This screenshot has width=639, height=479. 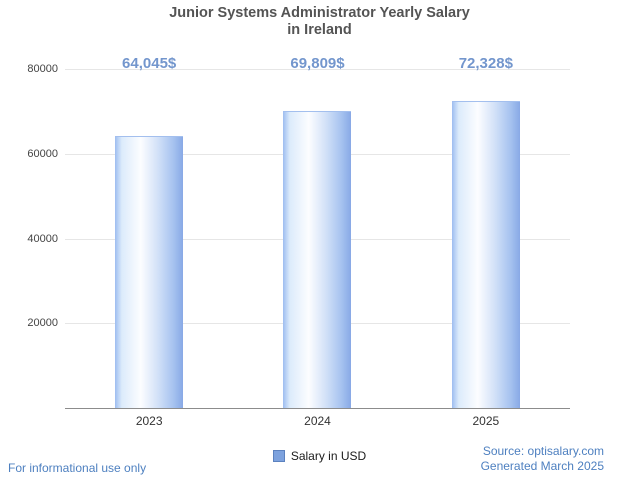 What do you see at coordinates (485, 63) in the screenshot?
I see `value-label-2025: 72,328$` at bounding box center [485, 63].